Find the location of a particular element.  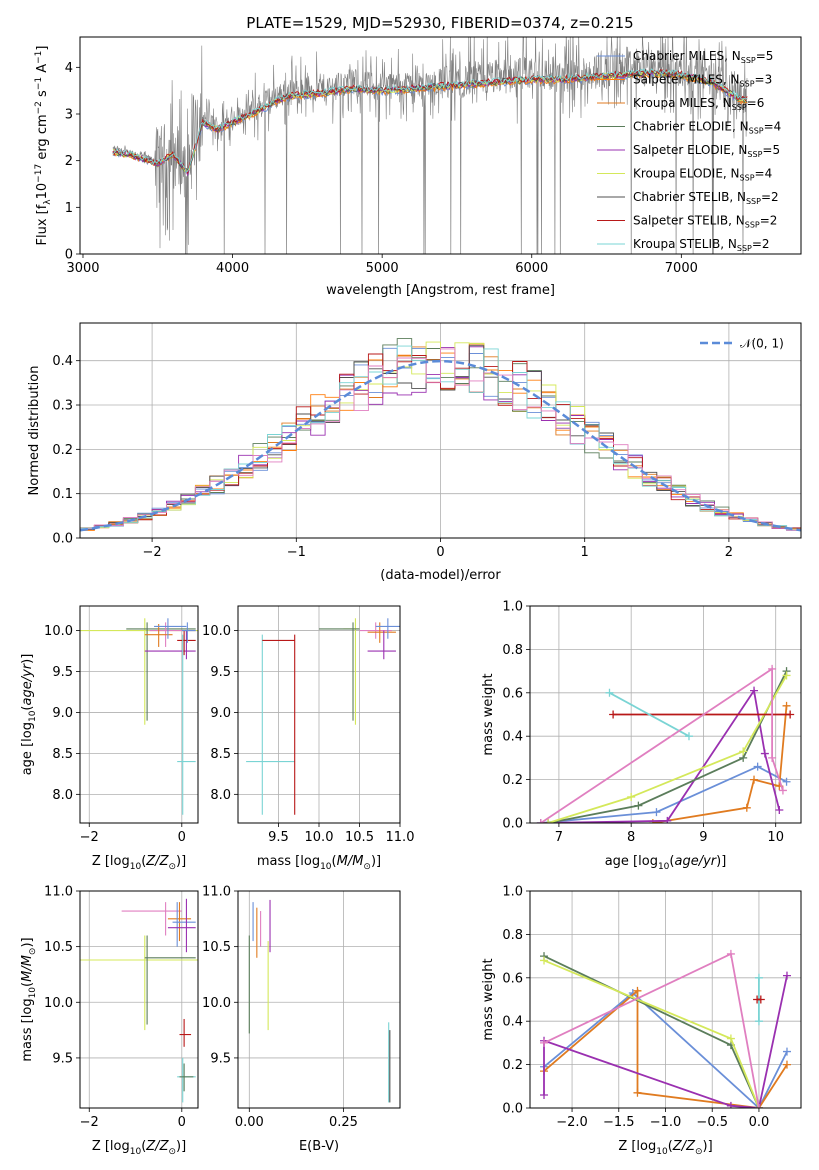

x-tick-label: −1.5 is located at coordinates (619, 1122).